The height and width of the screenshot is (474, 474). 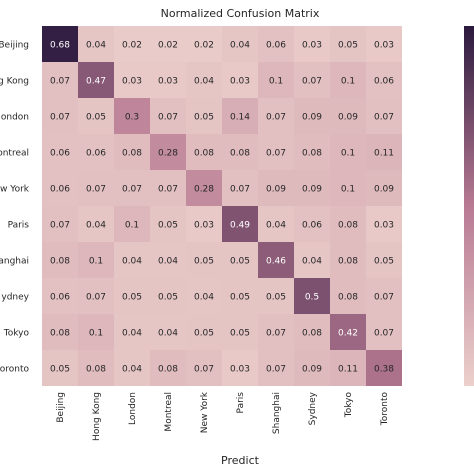 What do you see at coordinates (277, 413) in the screenshot?
I see `x-tick-label: Shanghai` at bounding box center [277, 413].